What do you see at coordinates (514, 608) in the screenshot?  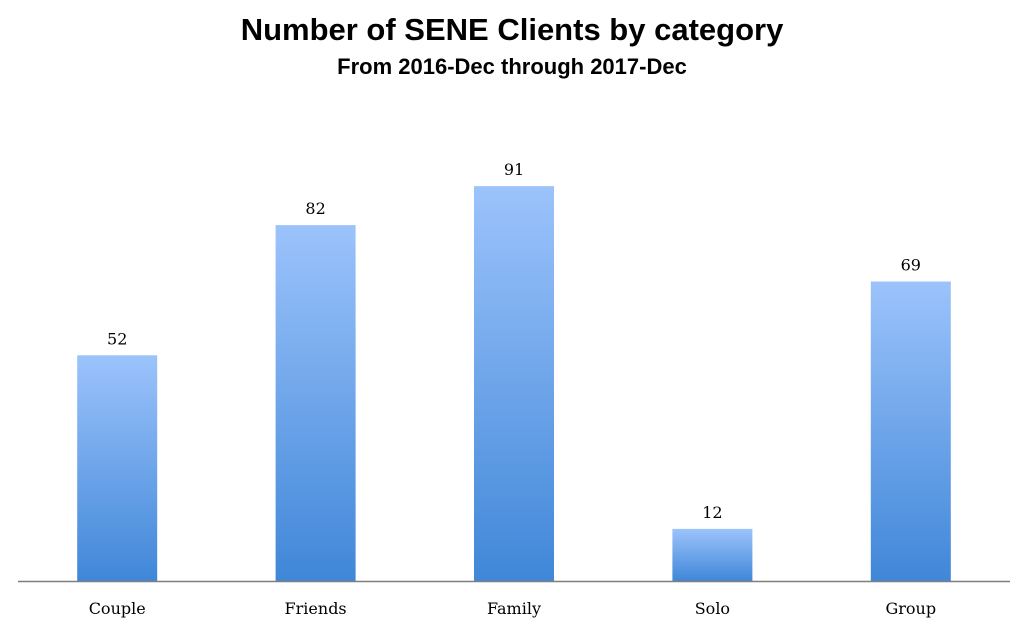 I see `x-tick-label-family: Family` at bounding box center [514, 608].